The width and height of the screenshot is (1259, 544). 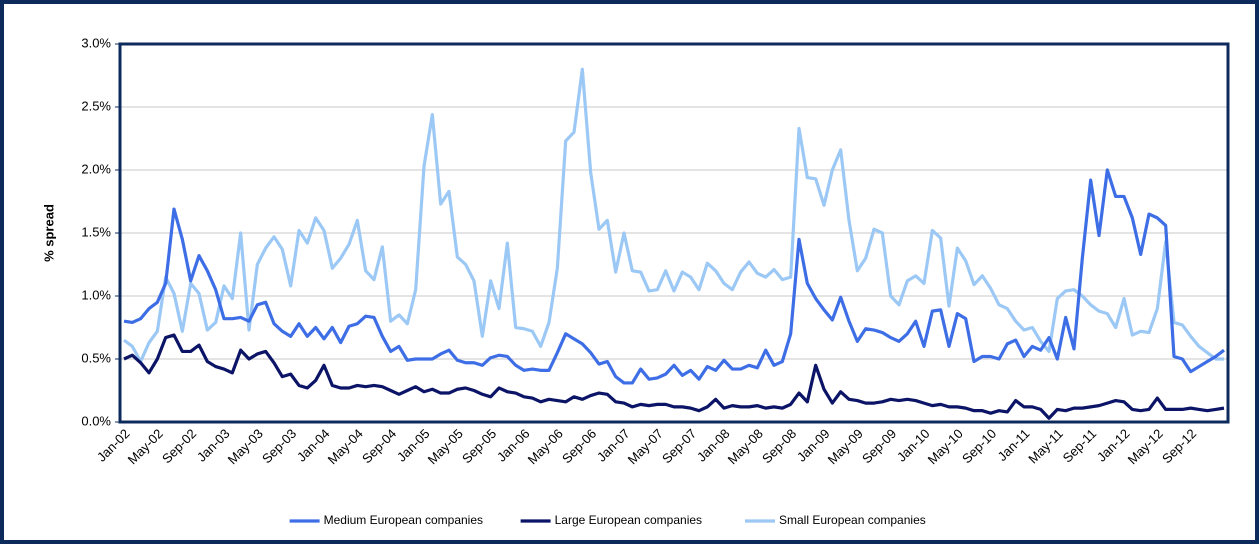 I want to click on legend-label: Medium European companies, so click(x=403, y=520).